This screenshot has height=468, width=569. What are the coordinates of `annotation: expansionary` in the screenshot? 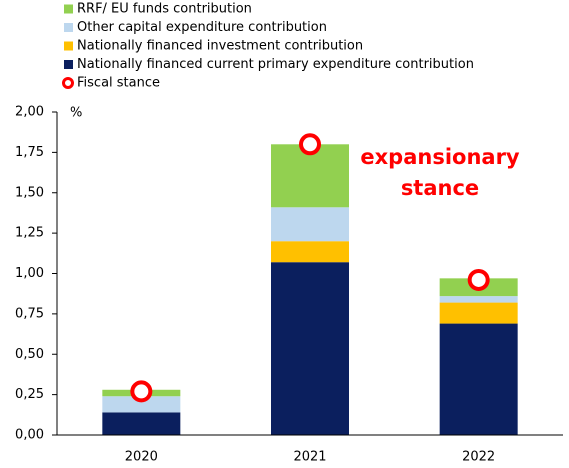 It's located at (440, 157).